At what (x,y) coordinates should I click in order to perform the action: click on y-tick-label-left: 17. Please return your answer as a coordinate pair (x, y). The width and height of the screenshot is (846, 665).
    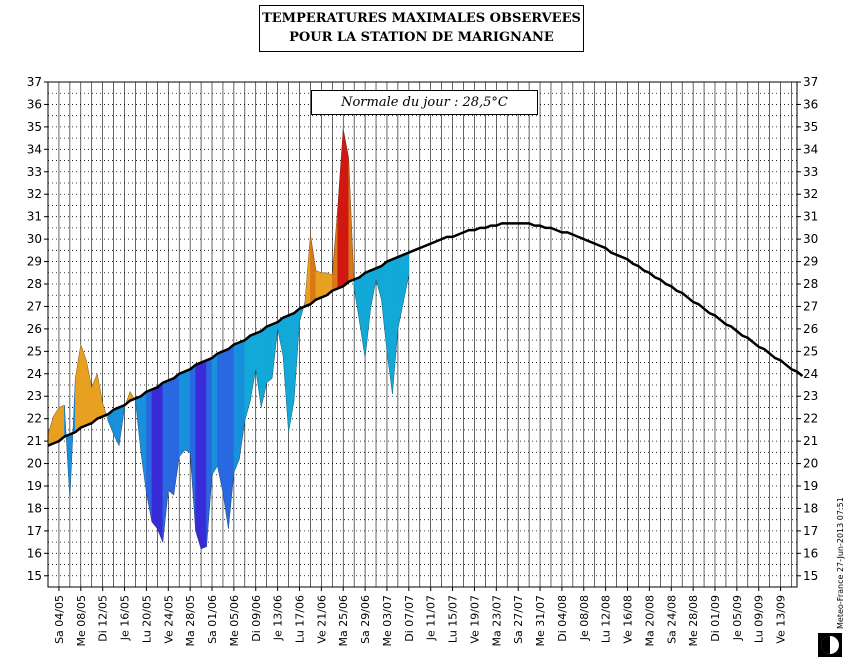
    Looking at the image, I should click on (34, 531).